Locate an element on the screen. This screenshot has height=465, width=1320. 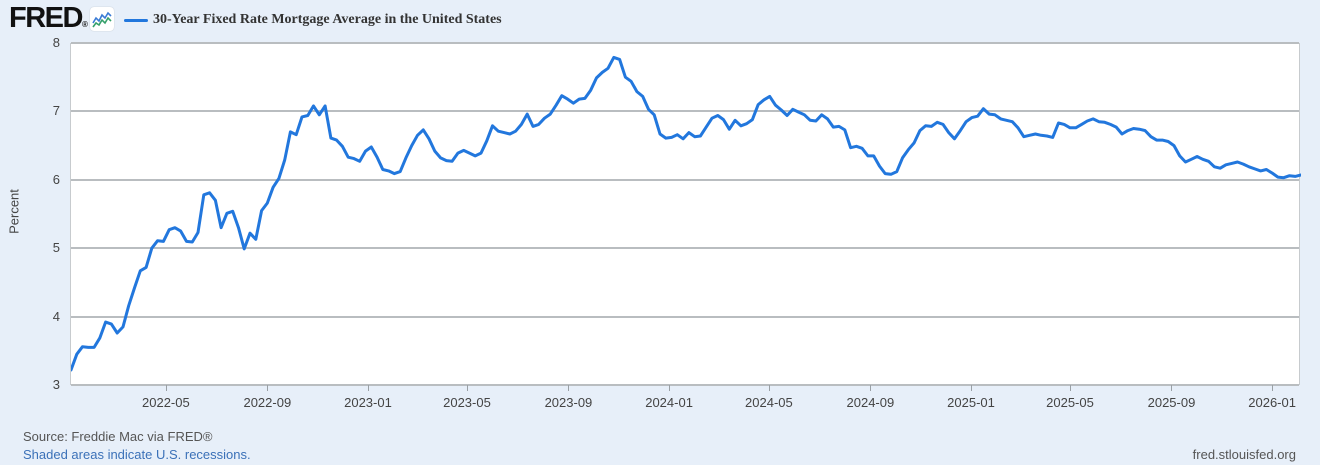
x-tick-label: 2023-09 is located at coordinates (568, 402).